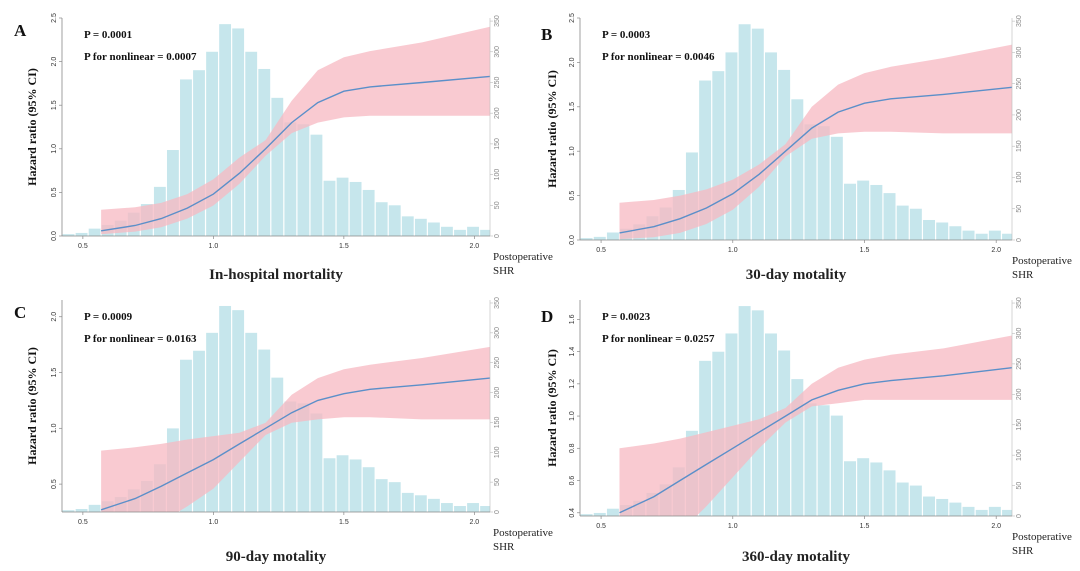 Image resolution: width=1080 pixels, height=571 pixels. Describe the element at coordinates (1019, 115) in the screenshot. I see `y2-tick-label: 200` at that location.